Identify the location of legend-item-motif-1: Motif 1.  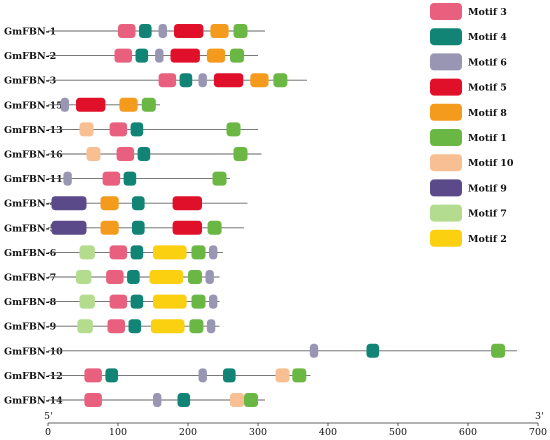
(468, 137).